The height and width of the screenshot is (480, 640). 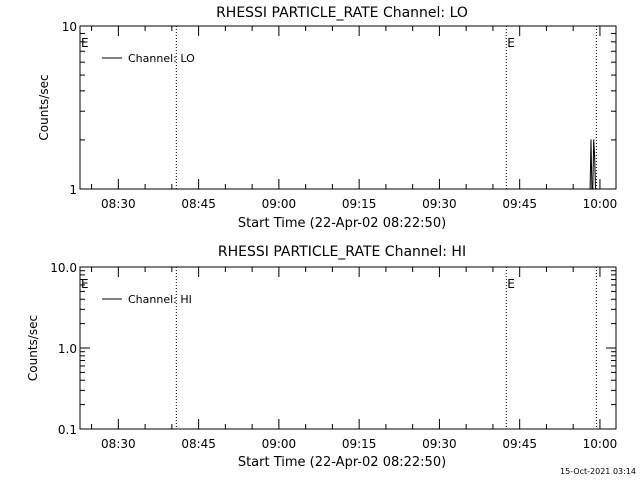 What do you see at coordinates (160, 299) in the screenshot?
I see `legend-label-hi: Channel: HI` at bounding box center [160, 299].